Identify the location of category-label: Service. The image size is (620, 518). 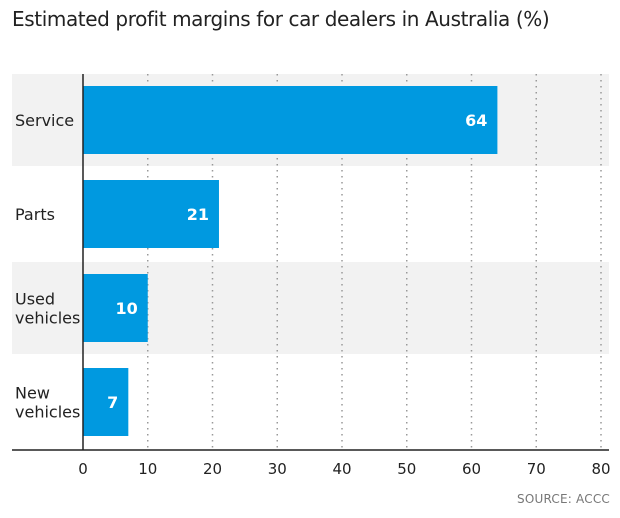
(44, 120).